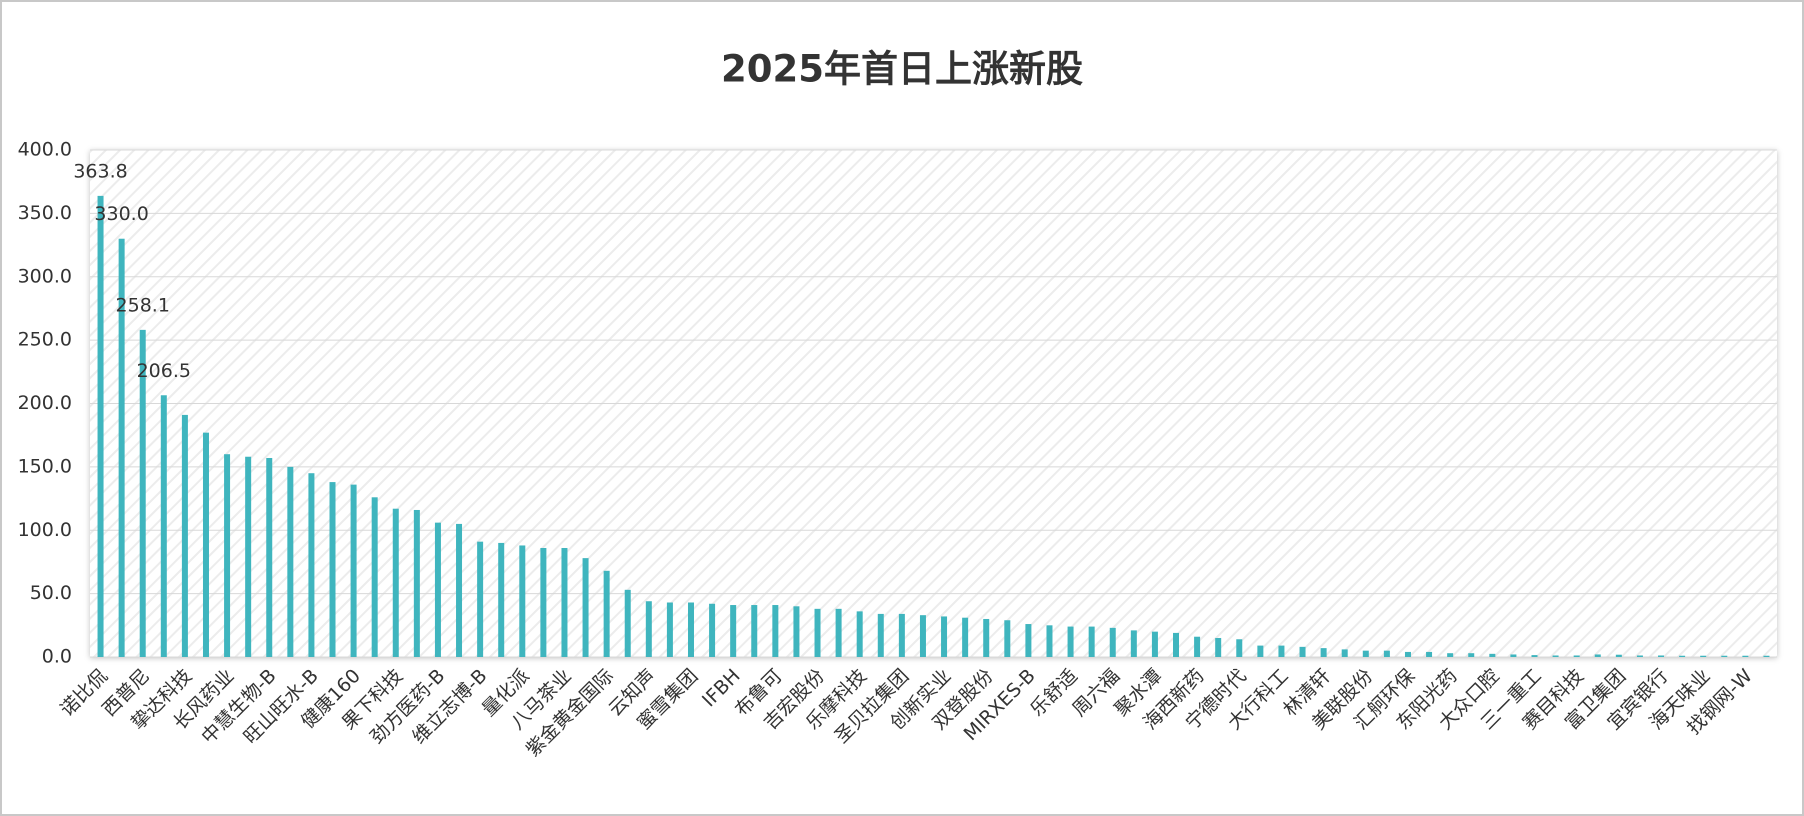  Describe the element at coordinates (45, 213) in the screenshot. I see `y-tick-label: 350.0` at that location.